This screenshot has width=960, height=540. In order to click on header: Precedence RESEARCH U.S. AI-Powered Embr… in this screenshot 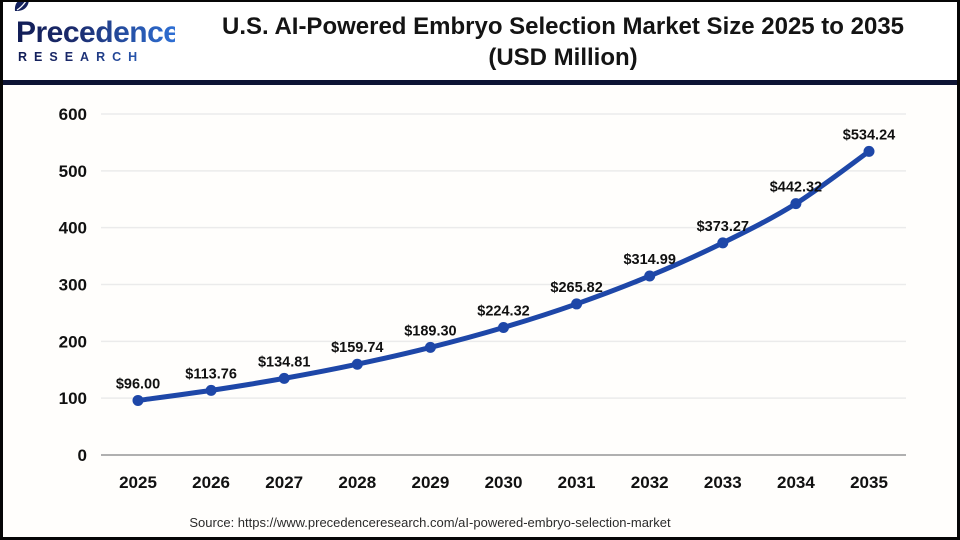, I will do `click(480, 41)`.